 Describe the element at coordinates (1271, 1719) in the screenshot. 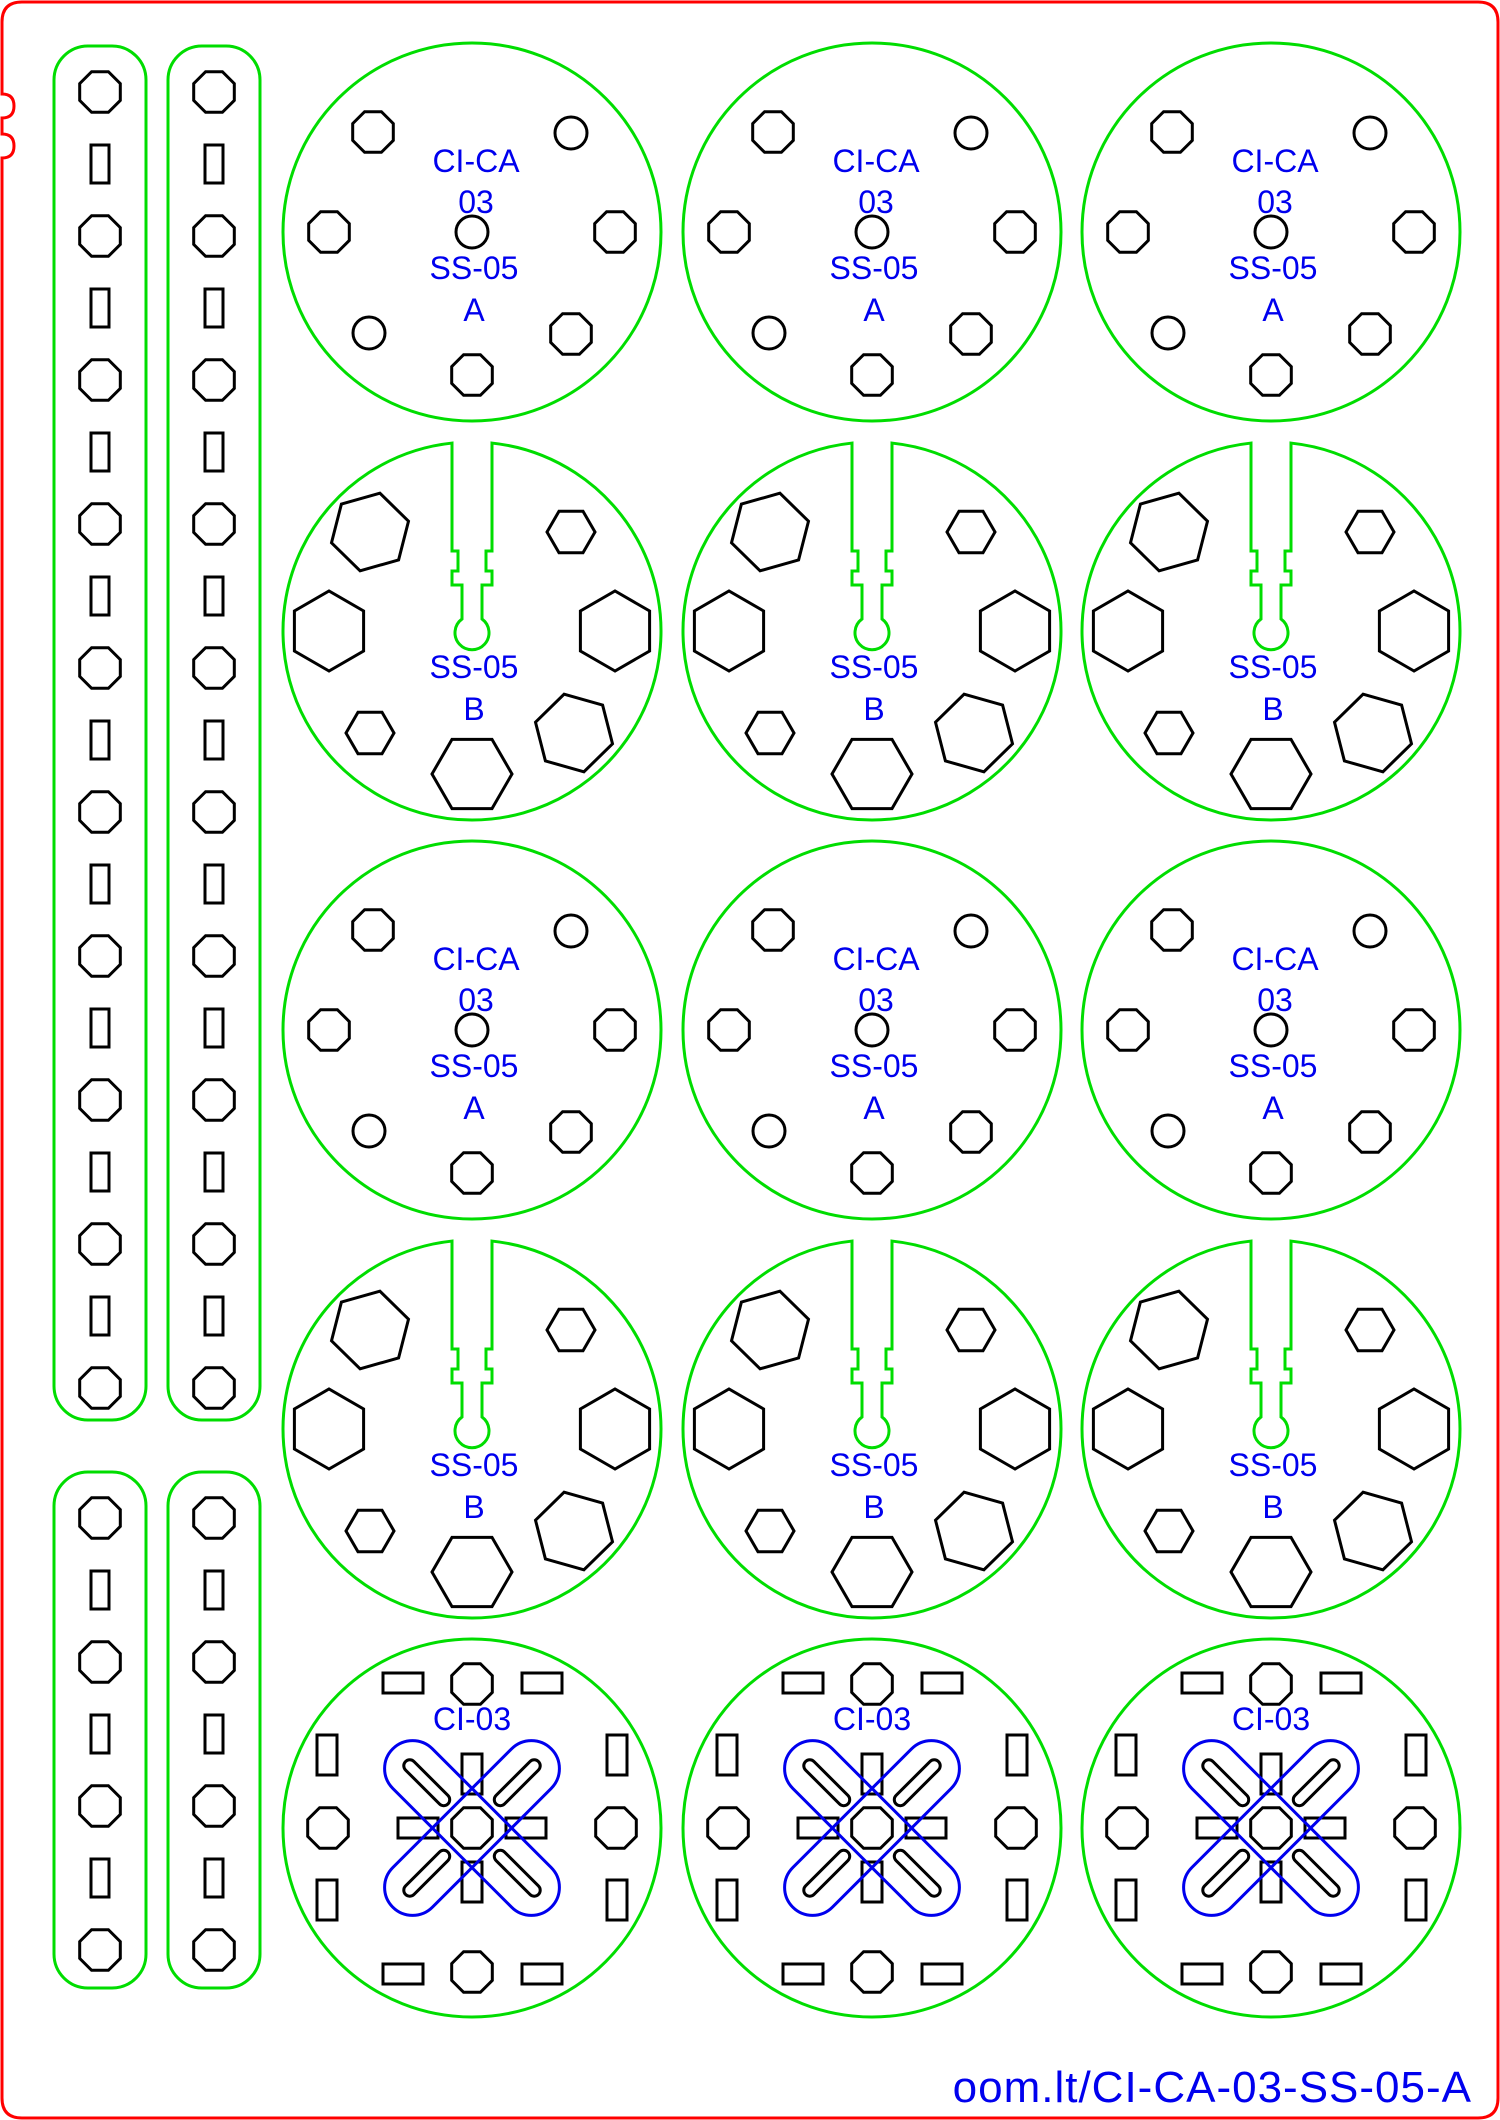

I see `part-c-code: CI-03` at that location.